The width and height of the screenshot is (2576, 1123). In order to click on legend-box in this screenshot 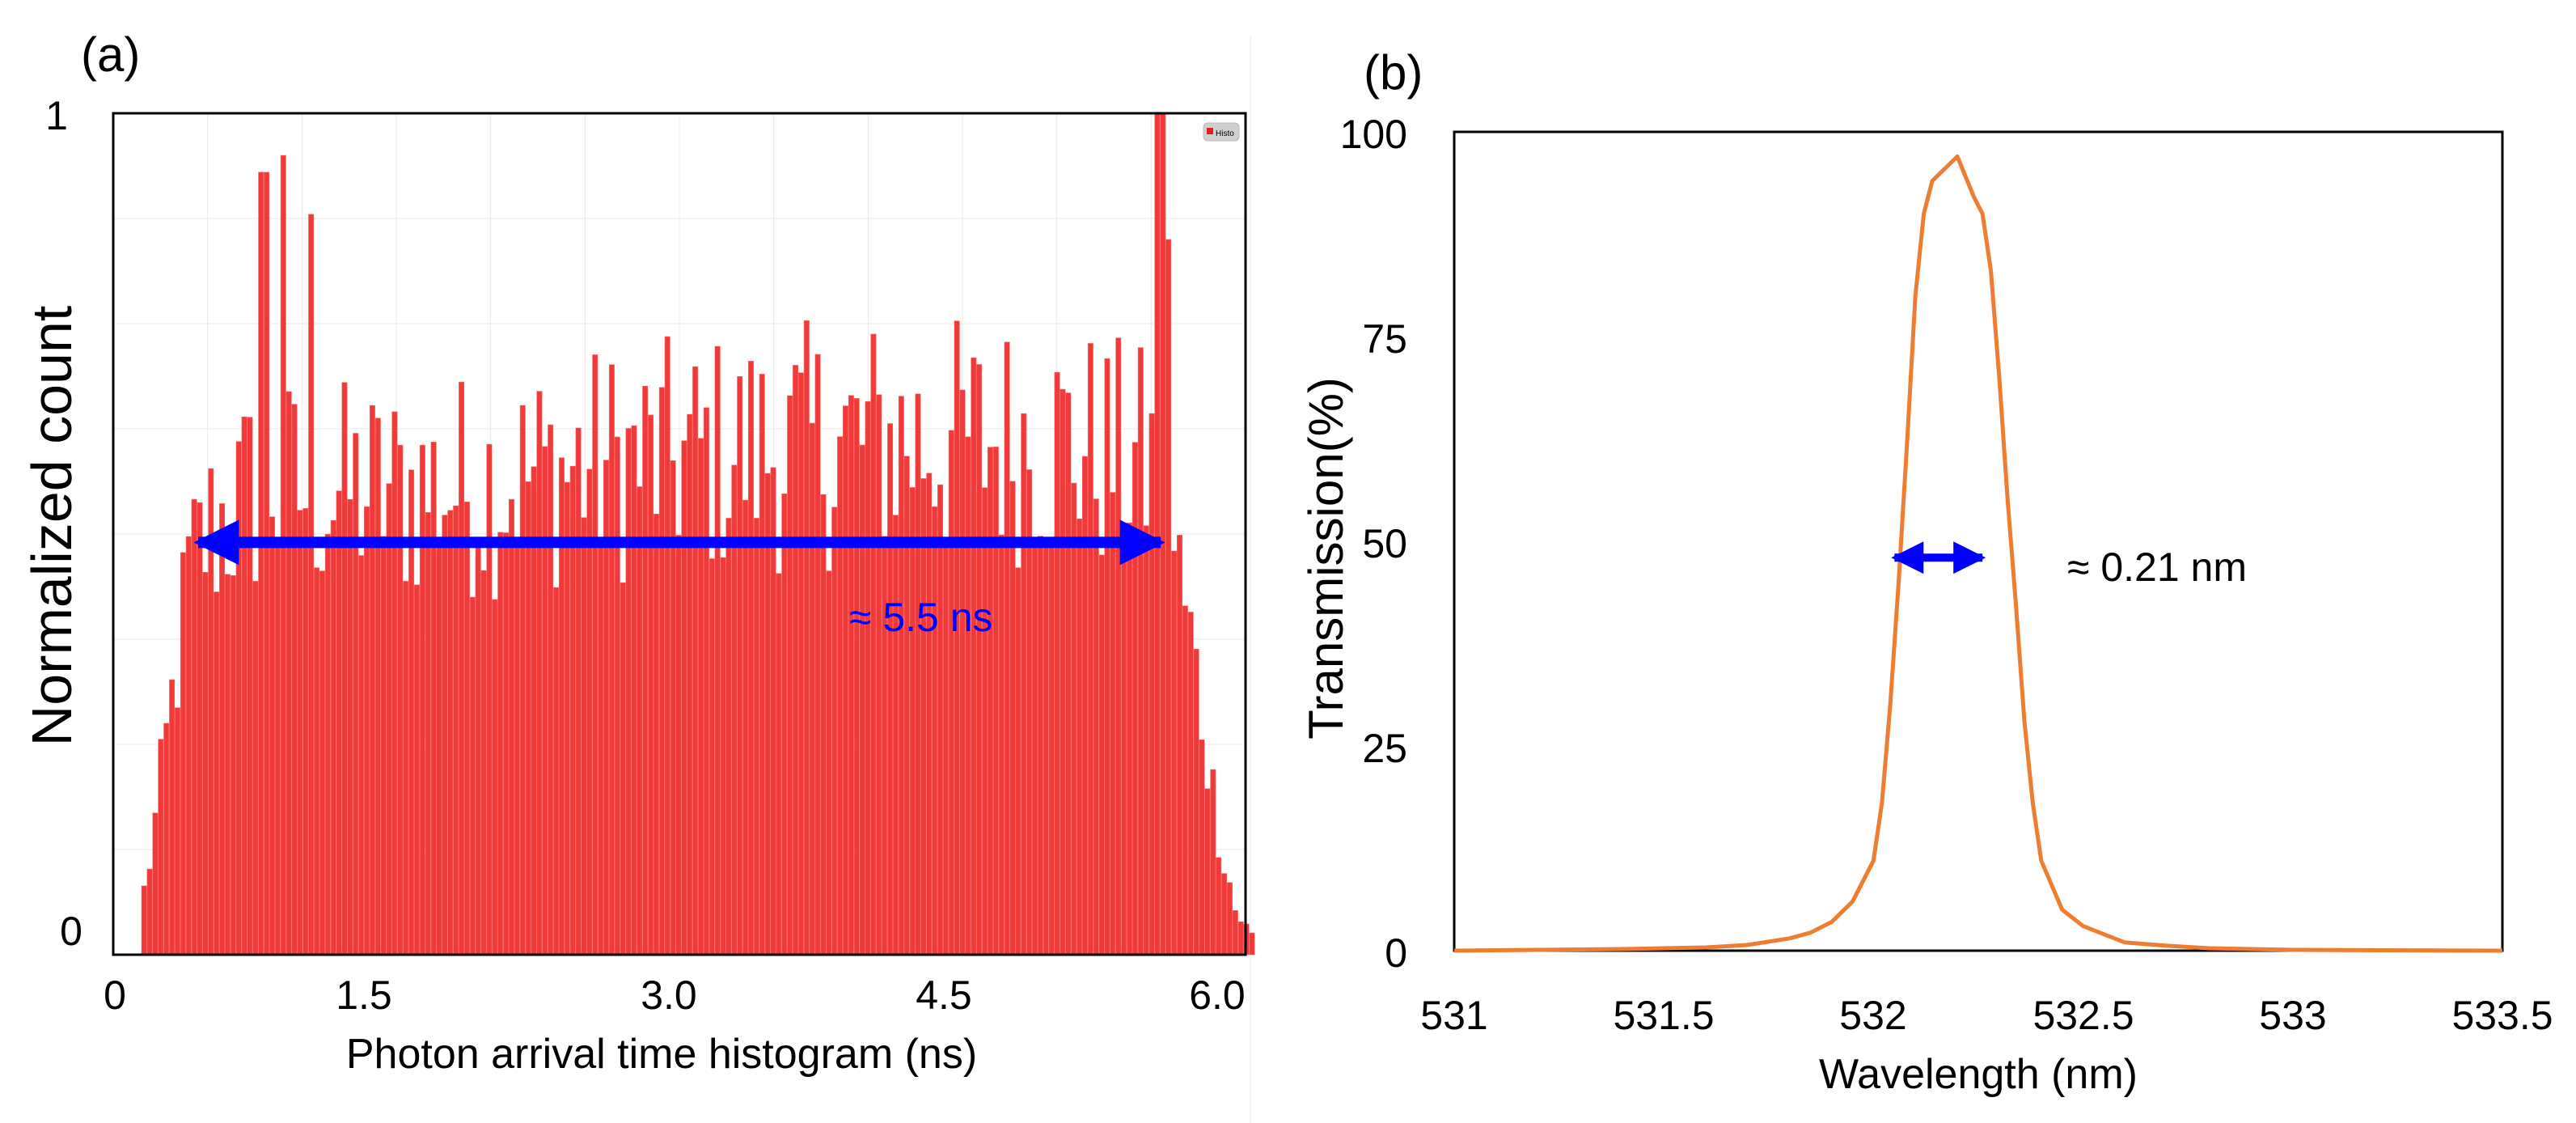, I will do `click(1221, 132)`.